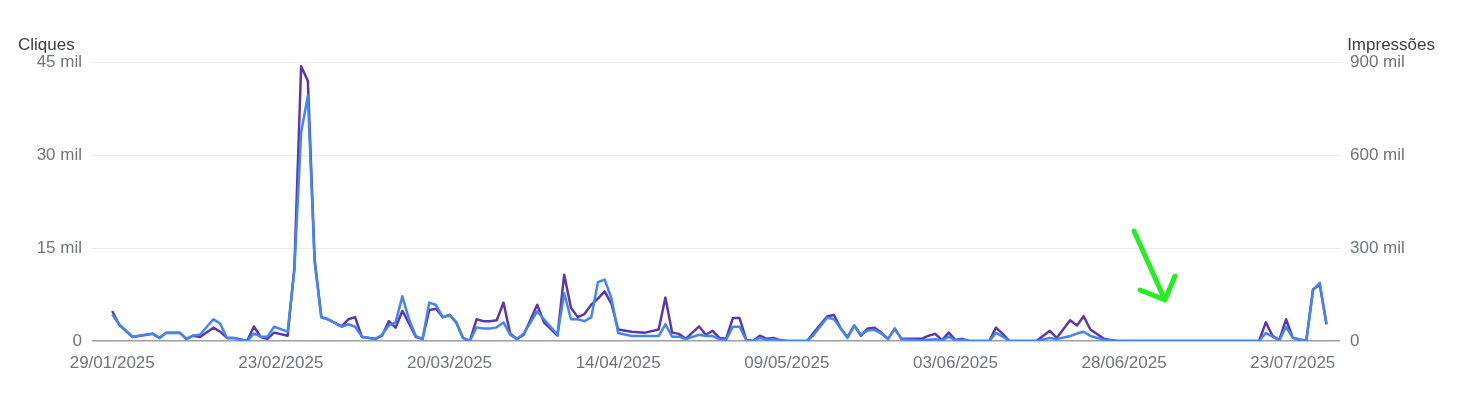 This screenshot has height=413, width=1457. Describe the element at coordinates (112, 362) in the screenshot. I see `x-tick-label: 29/01/2025` at that location.